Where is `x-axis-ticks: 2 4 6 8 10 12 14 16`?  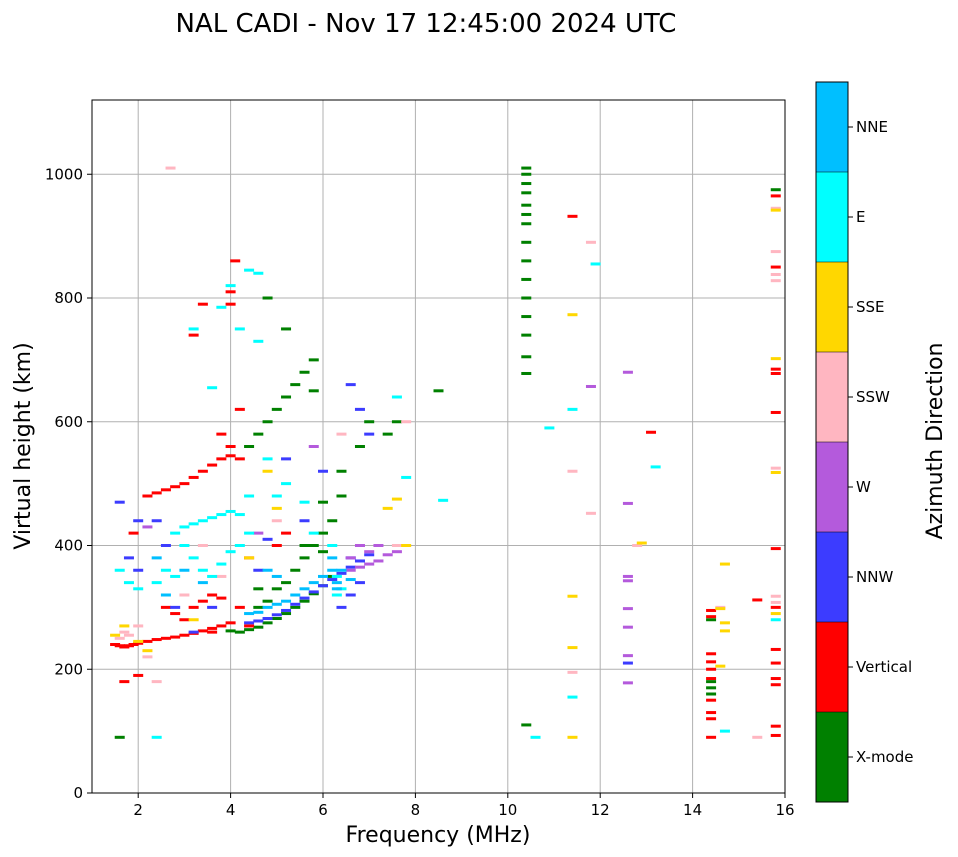
x-axis-ticks: 2 4 6 8 10 12 14 16 is located at coordinates (464, 806).